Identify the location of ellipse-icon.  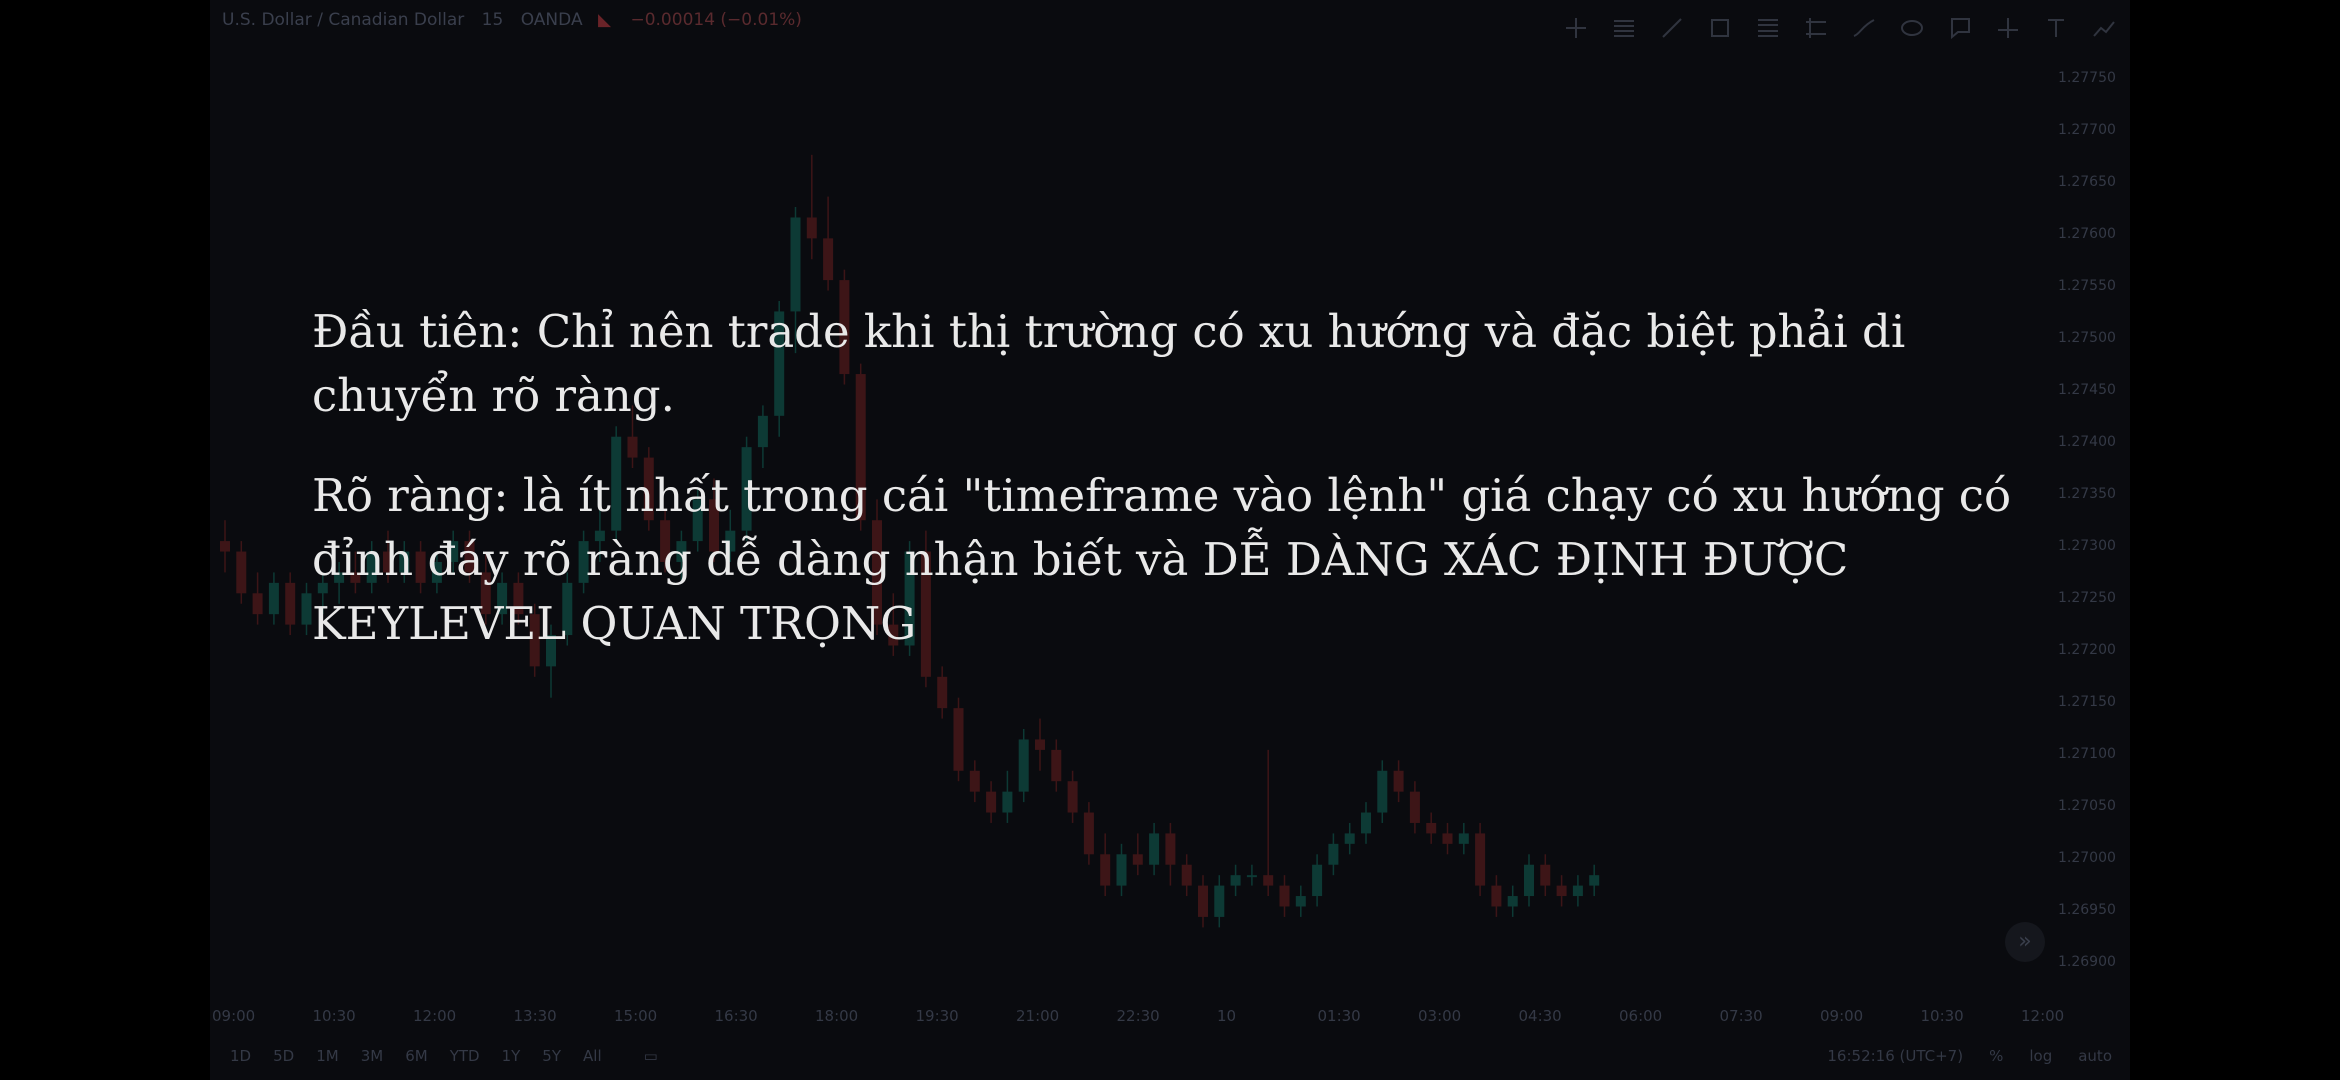
(1912, 28).